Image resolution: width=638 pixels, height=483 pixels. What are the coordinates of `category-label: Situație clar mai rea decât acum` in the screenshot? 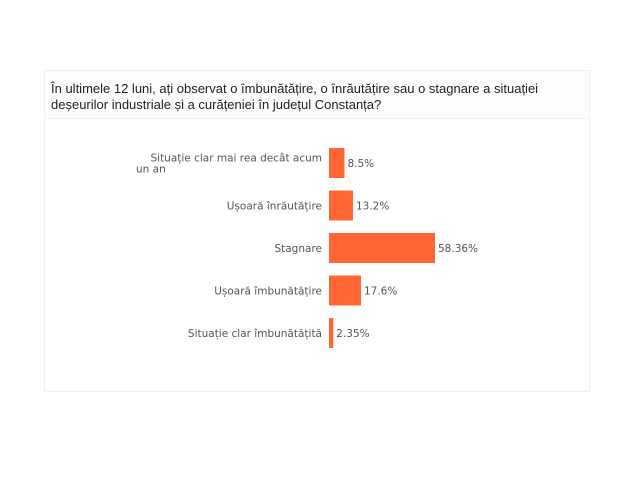 It's located at (236, 159).